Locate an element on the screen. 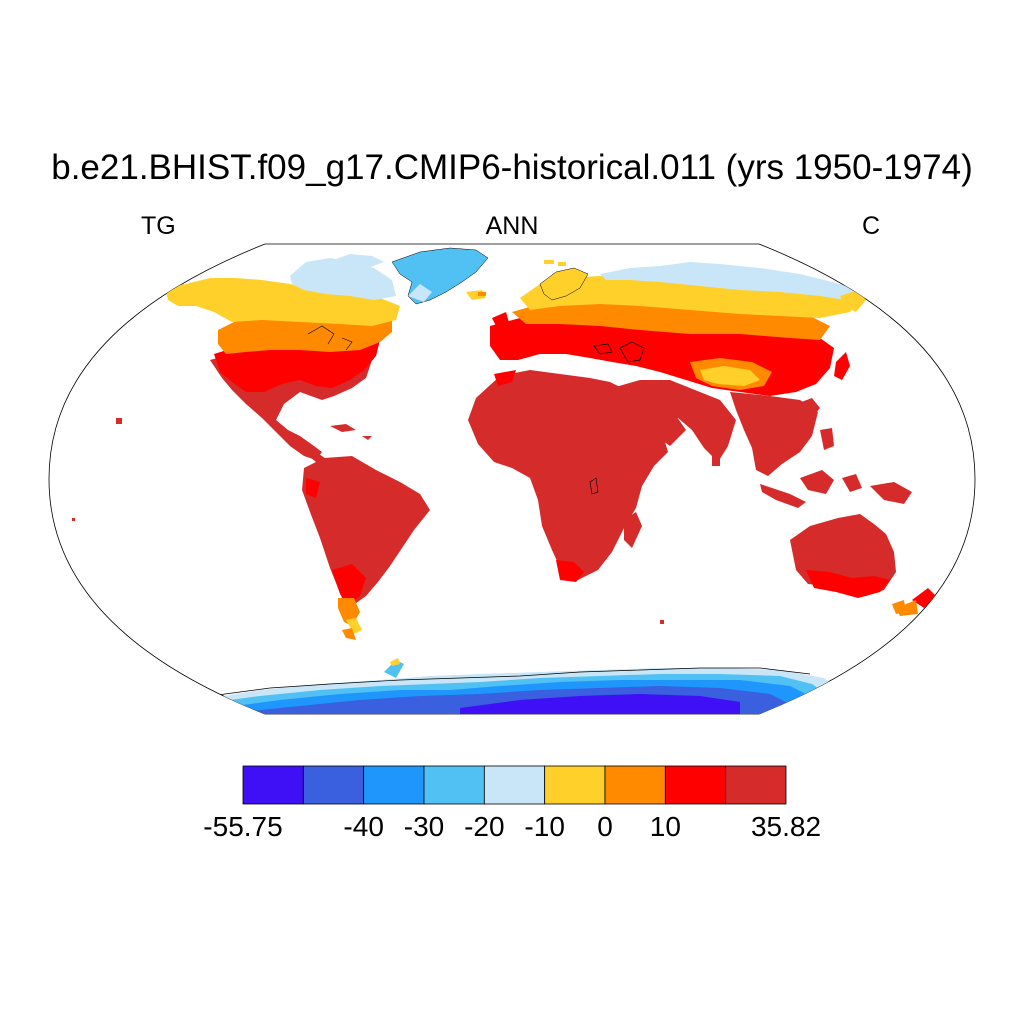  right-string: C is located at coordinates (871, 226).